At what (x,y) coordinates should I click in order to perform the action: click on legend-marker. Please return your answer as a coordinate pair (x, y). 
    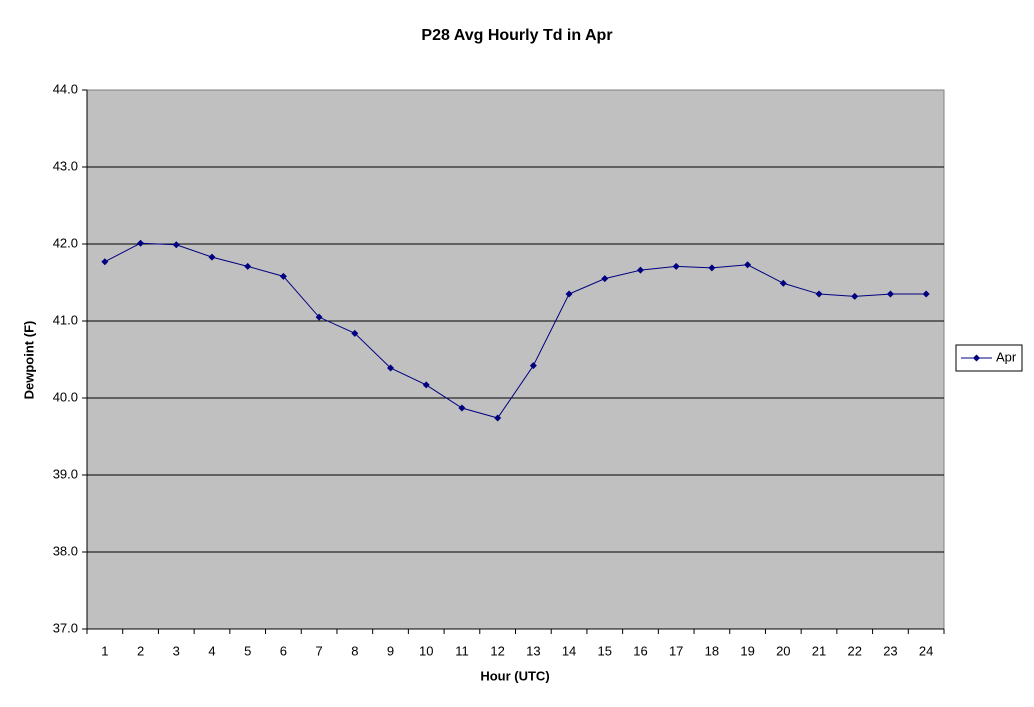
    Looking at the image, I should click on (976, 358).